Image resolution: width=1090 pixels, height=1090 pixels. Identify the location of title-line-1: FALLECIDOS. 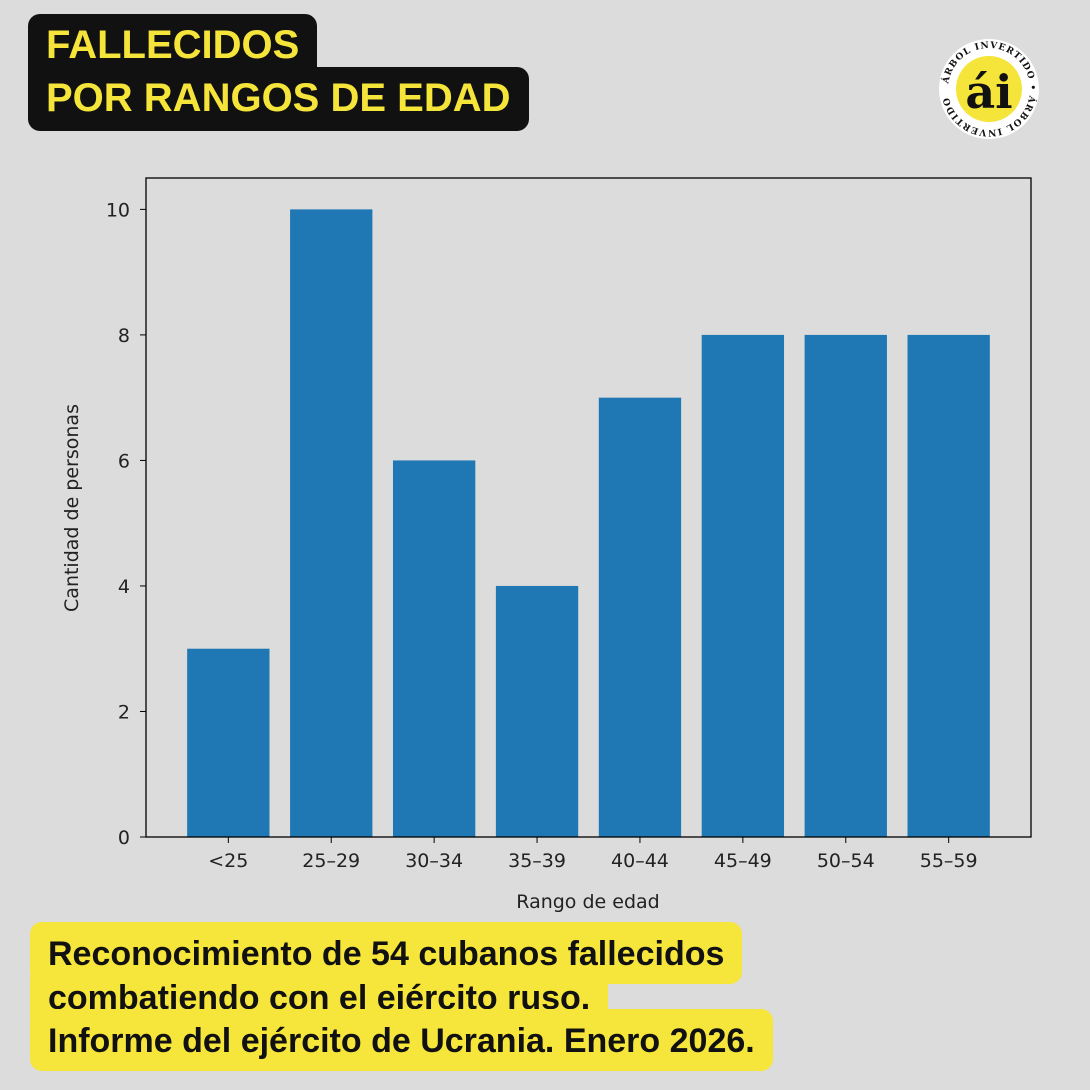
(173, 41).